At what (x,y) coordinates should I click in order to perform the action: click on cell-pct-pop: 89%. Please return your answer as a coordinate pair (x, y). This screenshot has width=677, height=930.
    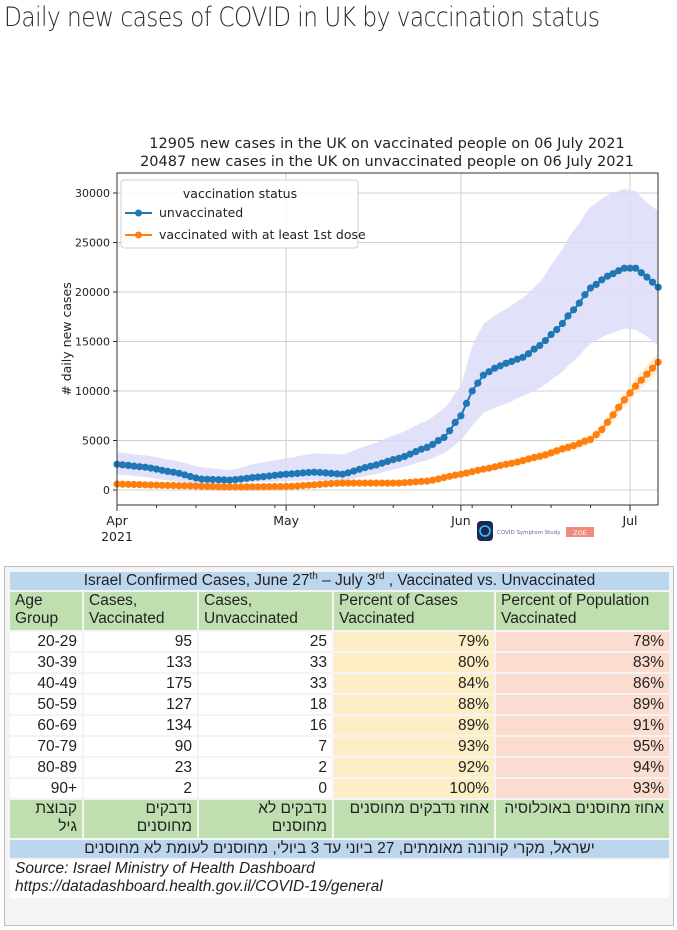
    Looking at the image, I should click on (582, 704).